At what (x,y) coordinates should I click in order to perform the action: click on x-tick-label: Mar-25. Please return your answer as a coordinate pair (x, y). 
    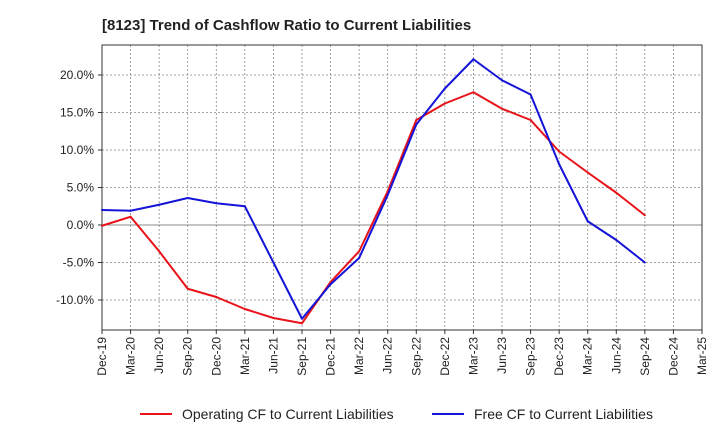
    Looking at the image, I should click on (702, 356).